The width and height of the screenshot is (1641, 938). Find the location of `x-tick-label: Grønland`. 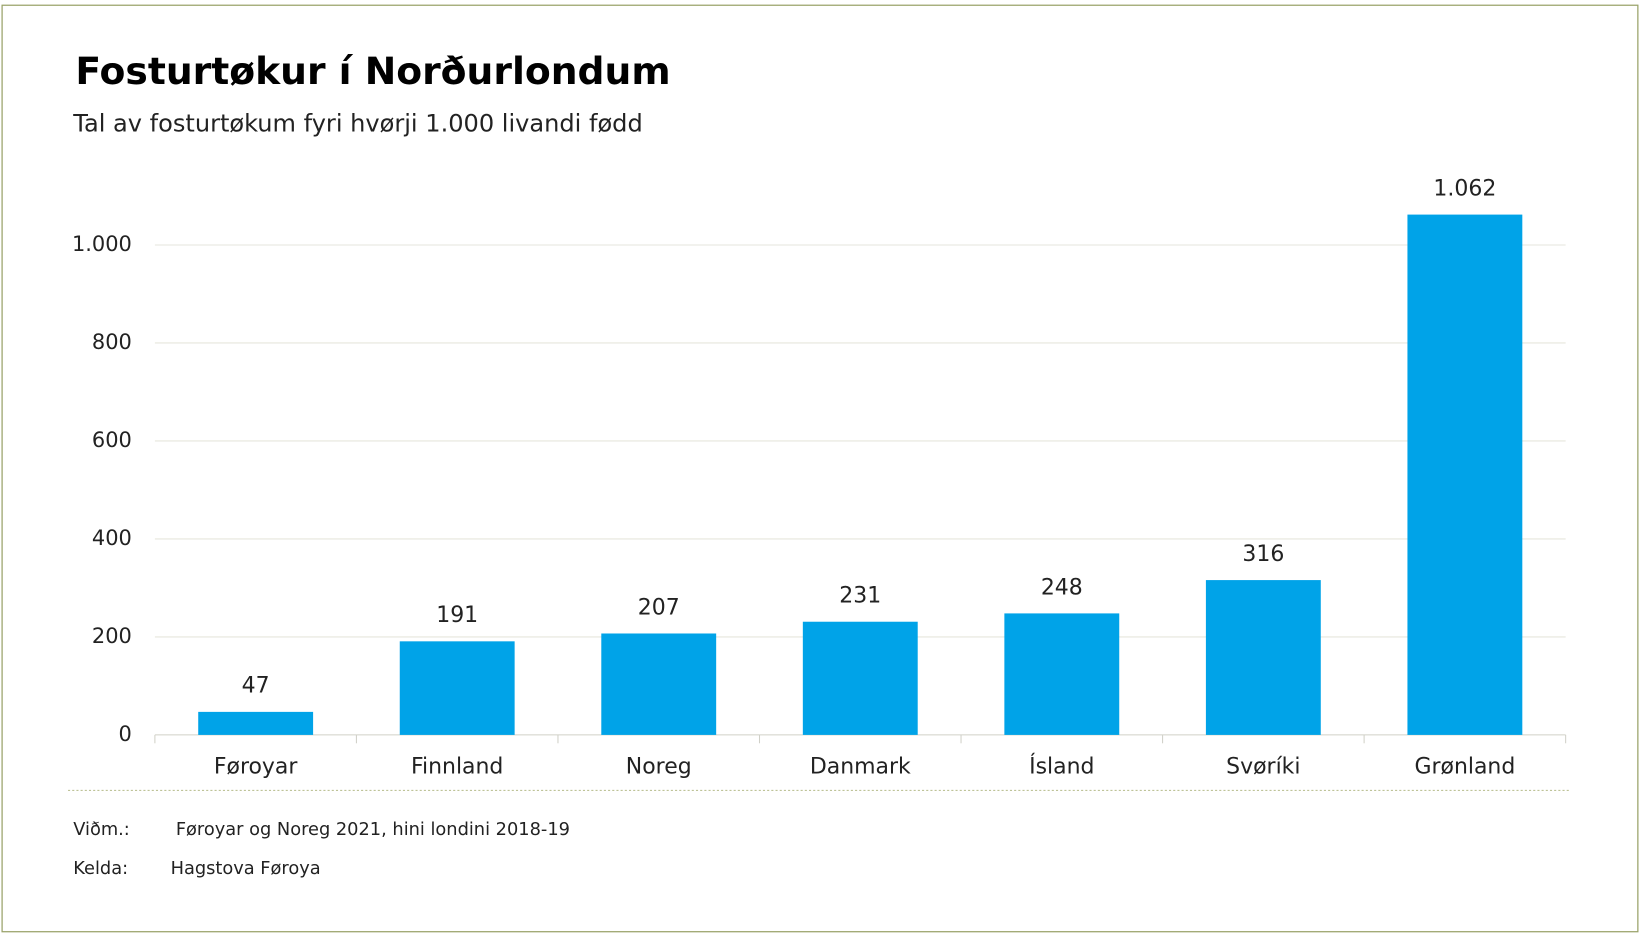

x-tick-label: Grønland is located at coordinates (1464, 766).